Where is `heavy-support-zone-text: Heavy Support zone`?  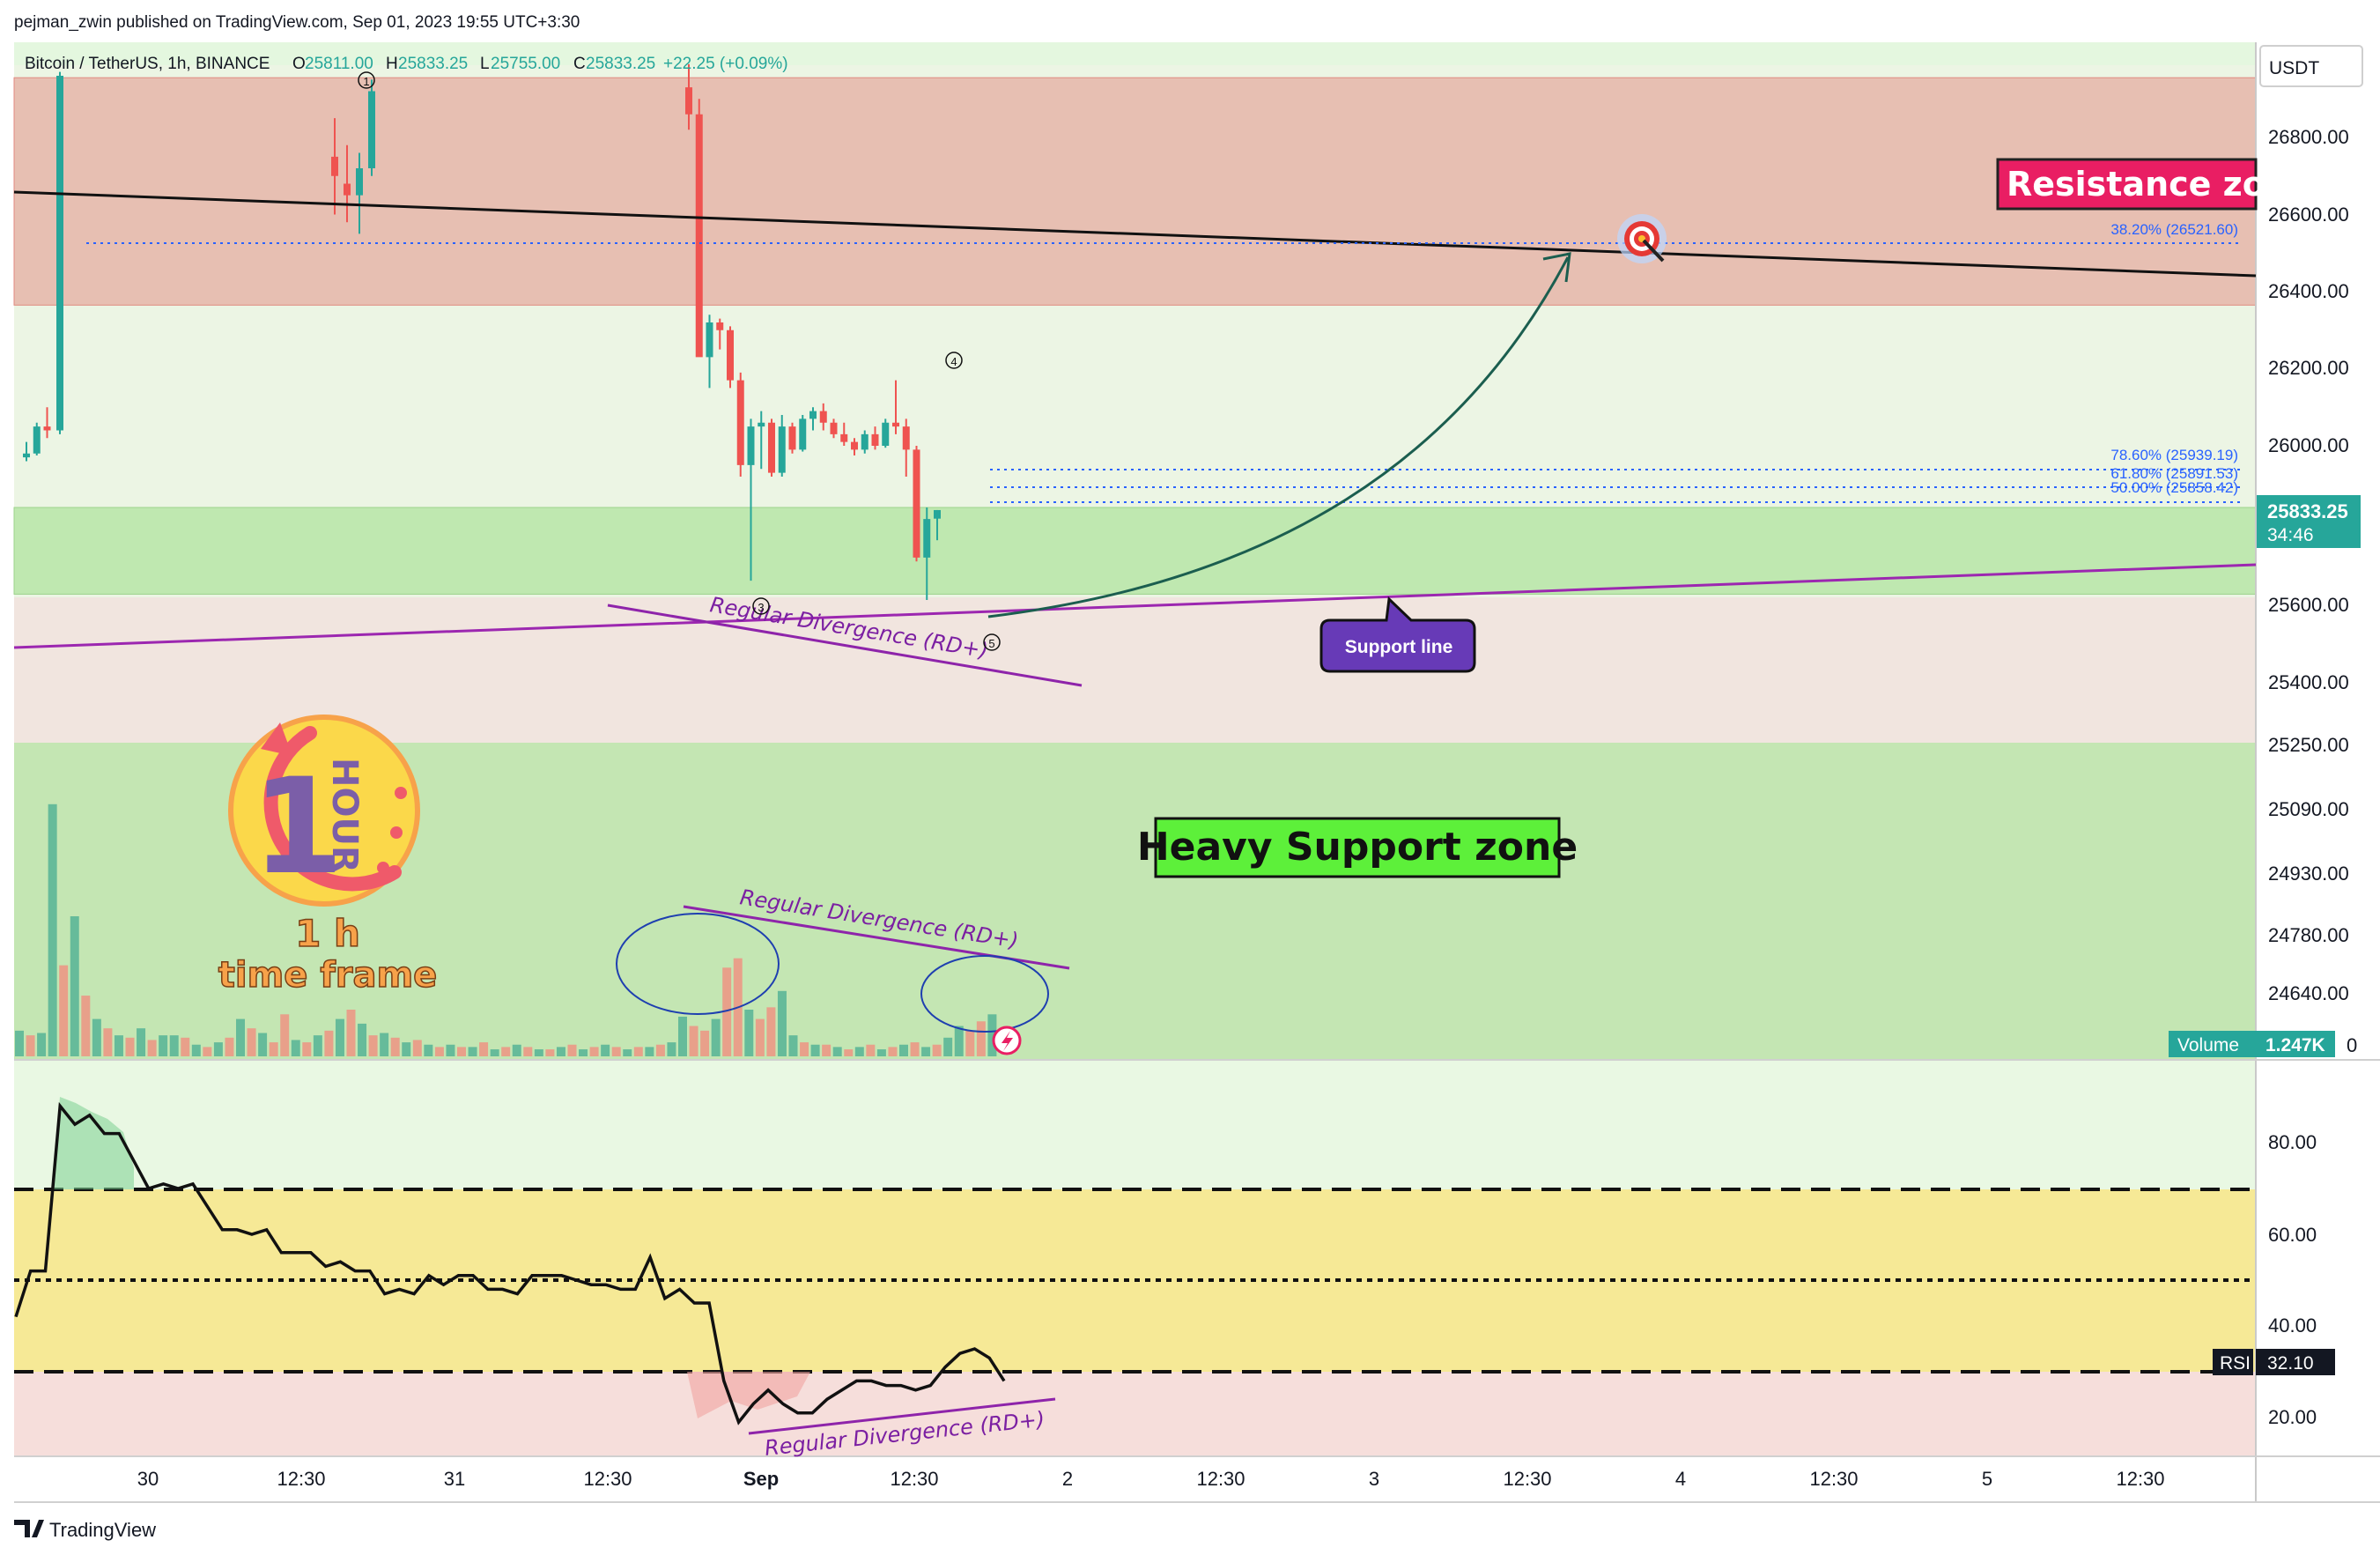 heavy-support-zone-text: Heavy Support zone is located at coordinates (1357, 847).